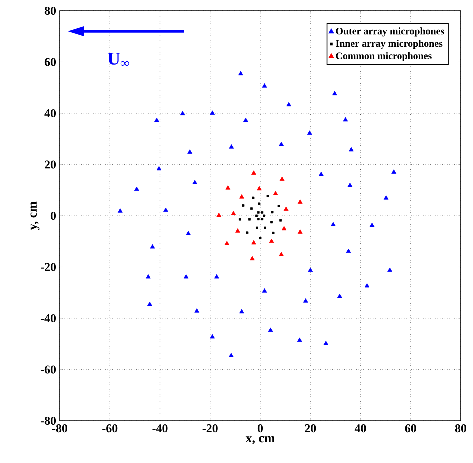 This screenshot has height=463, width=473. What do you see at coordinates (110, 428) in the screenshot?
I see `x-tick-label: -60` at bounding box center [110, 428].